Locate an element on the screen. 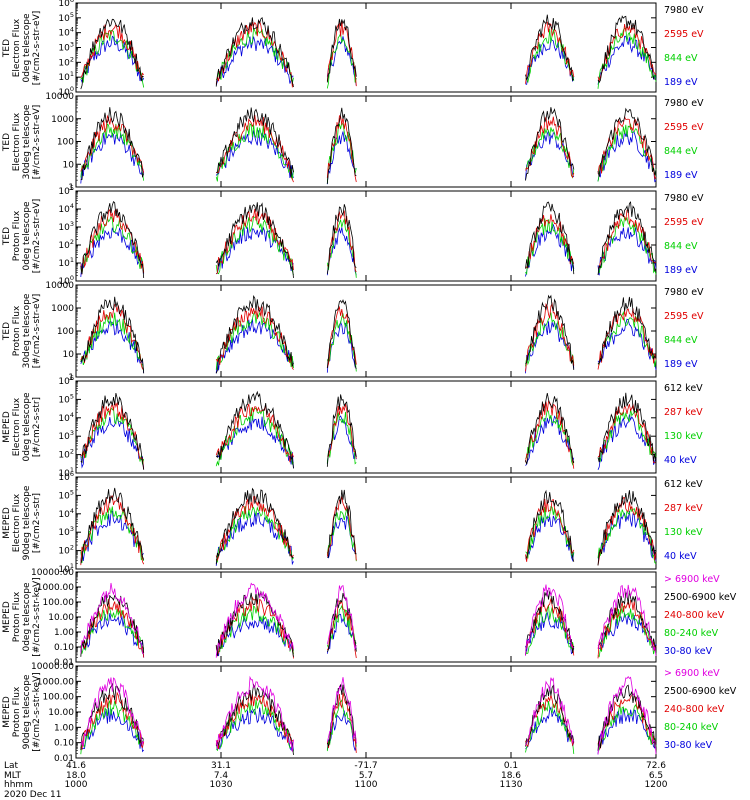 The height and width of the screenshot is (800, 750). y-label-line: [#/cm2-s-str-keV] is located at coordinates (37, 712).